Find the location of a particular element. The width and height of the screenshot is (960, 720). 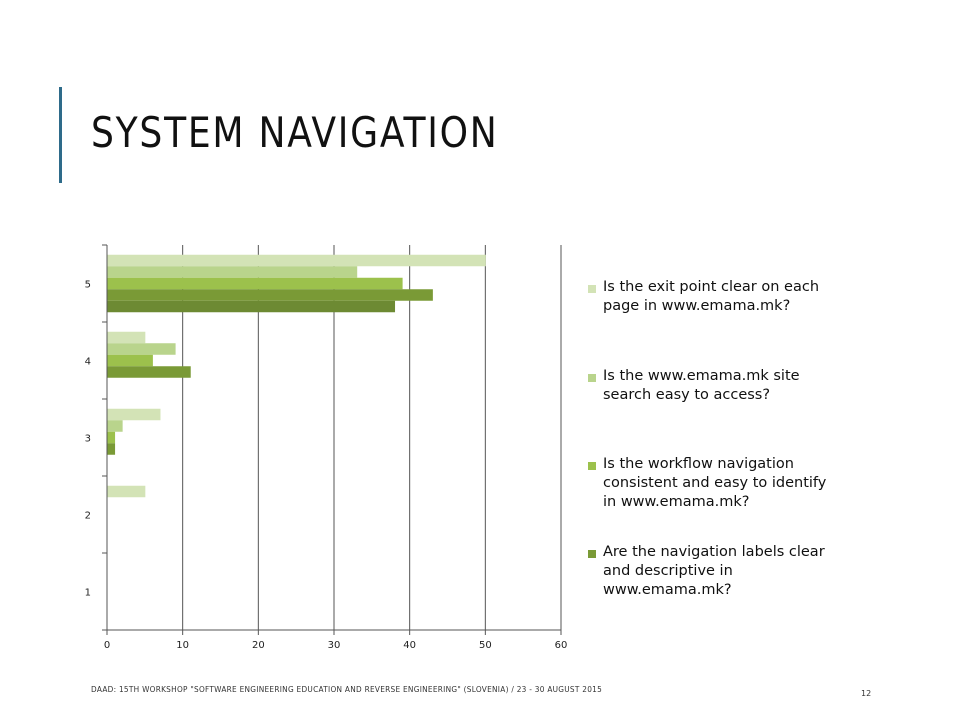

x-tick-label: 40 is located at coordinates (409, 645).